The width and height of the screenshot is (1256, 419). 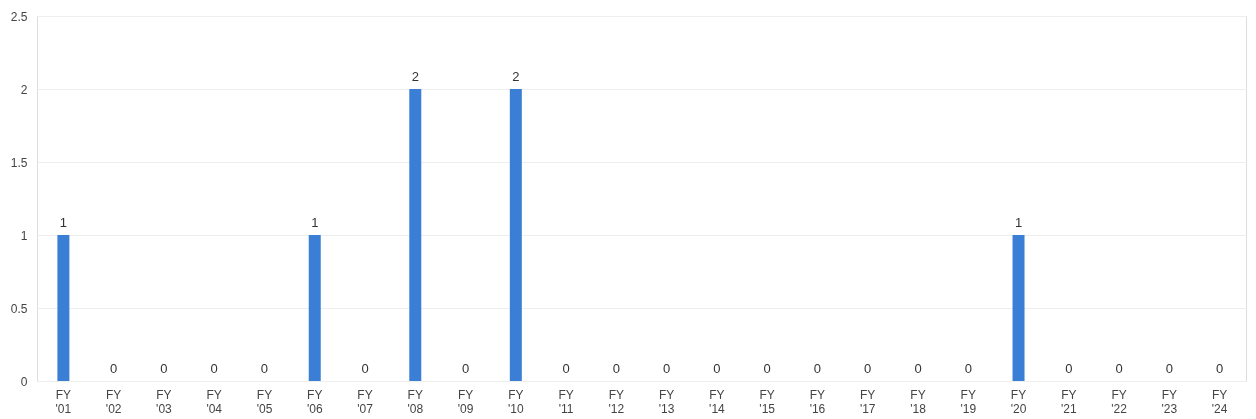 I want to click on x-tick-label: FY '24, so click(x=1219, y=401).